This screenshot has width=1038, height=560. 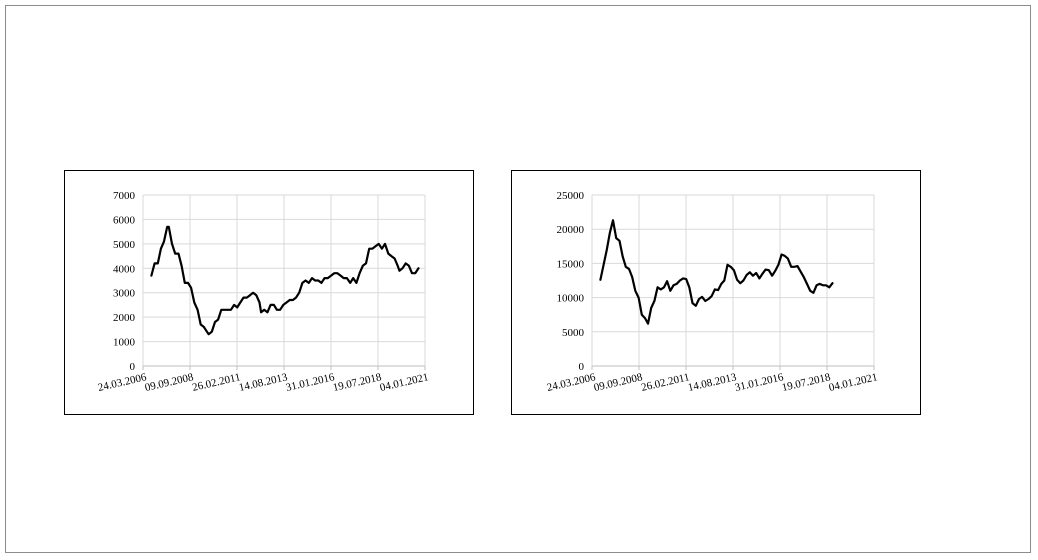 I want to click on left-x-tick-label: 24.03.2006, so click(x=122, y=382).